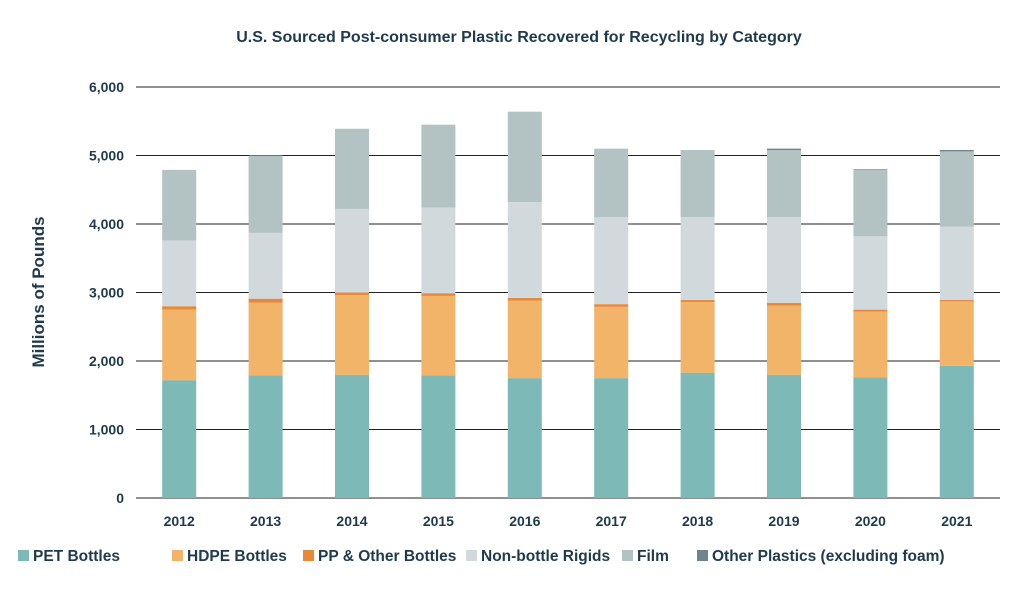  I want to click on x-tick-label: 2020, so click(870, 521).